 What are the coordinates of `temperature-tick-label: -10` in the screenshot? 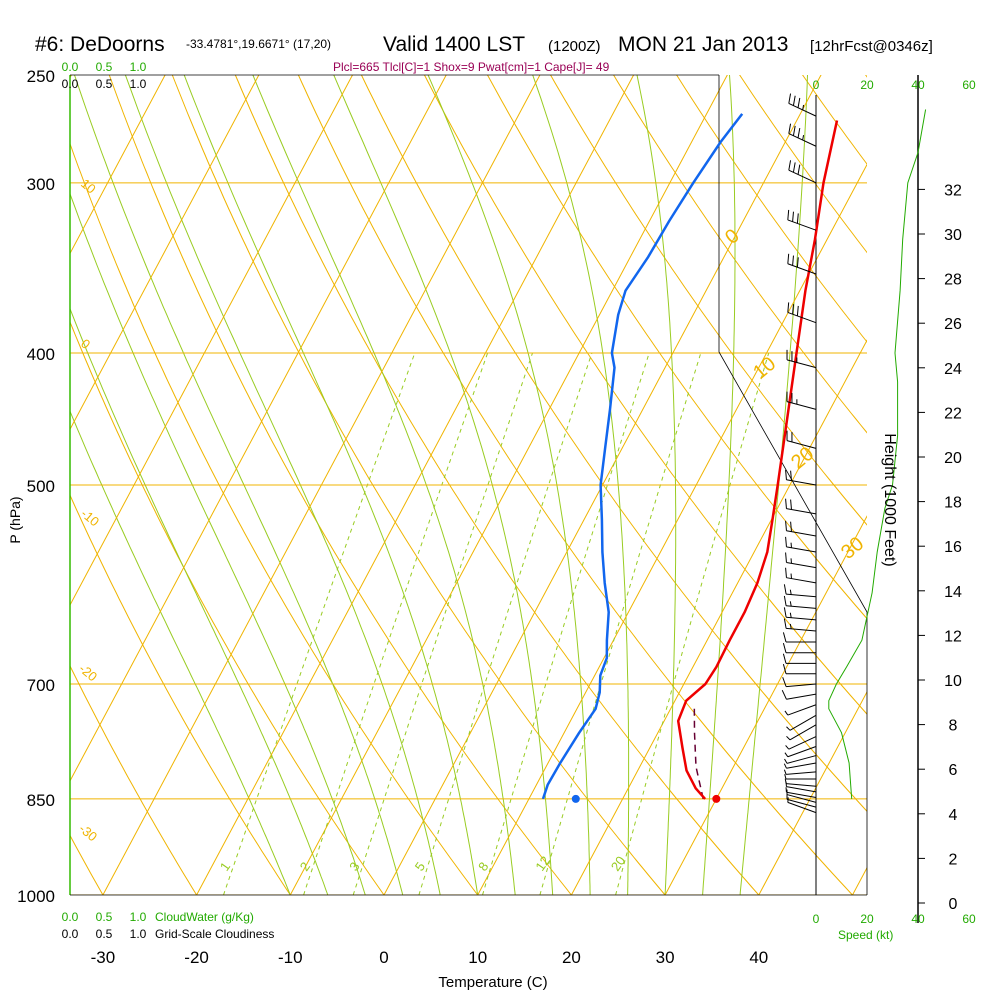 It's located at (290, 957).